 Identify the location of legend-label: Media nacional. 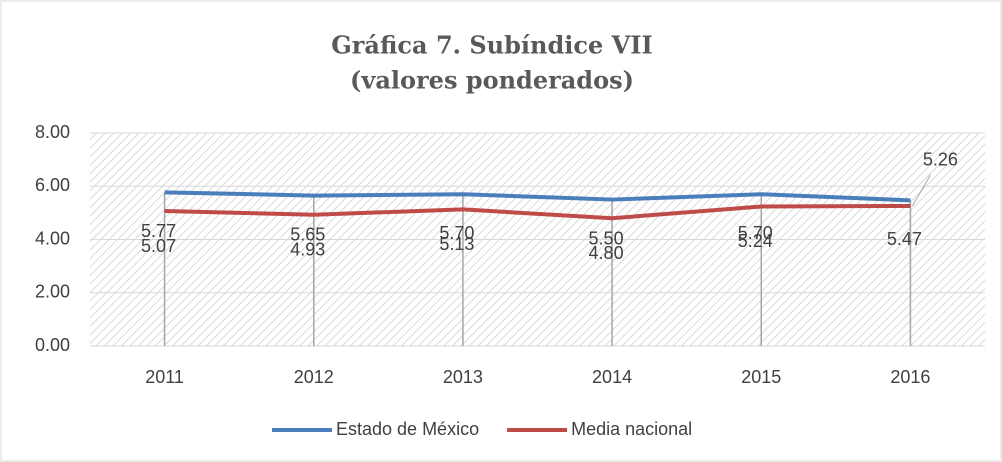
(631, 429).